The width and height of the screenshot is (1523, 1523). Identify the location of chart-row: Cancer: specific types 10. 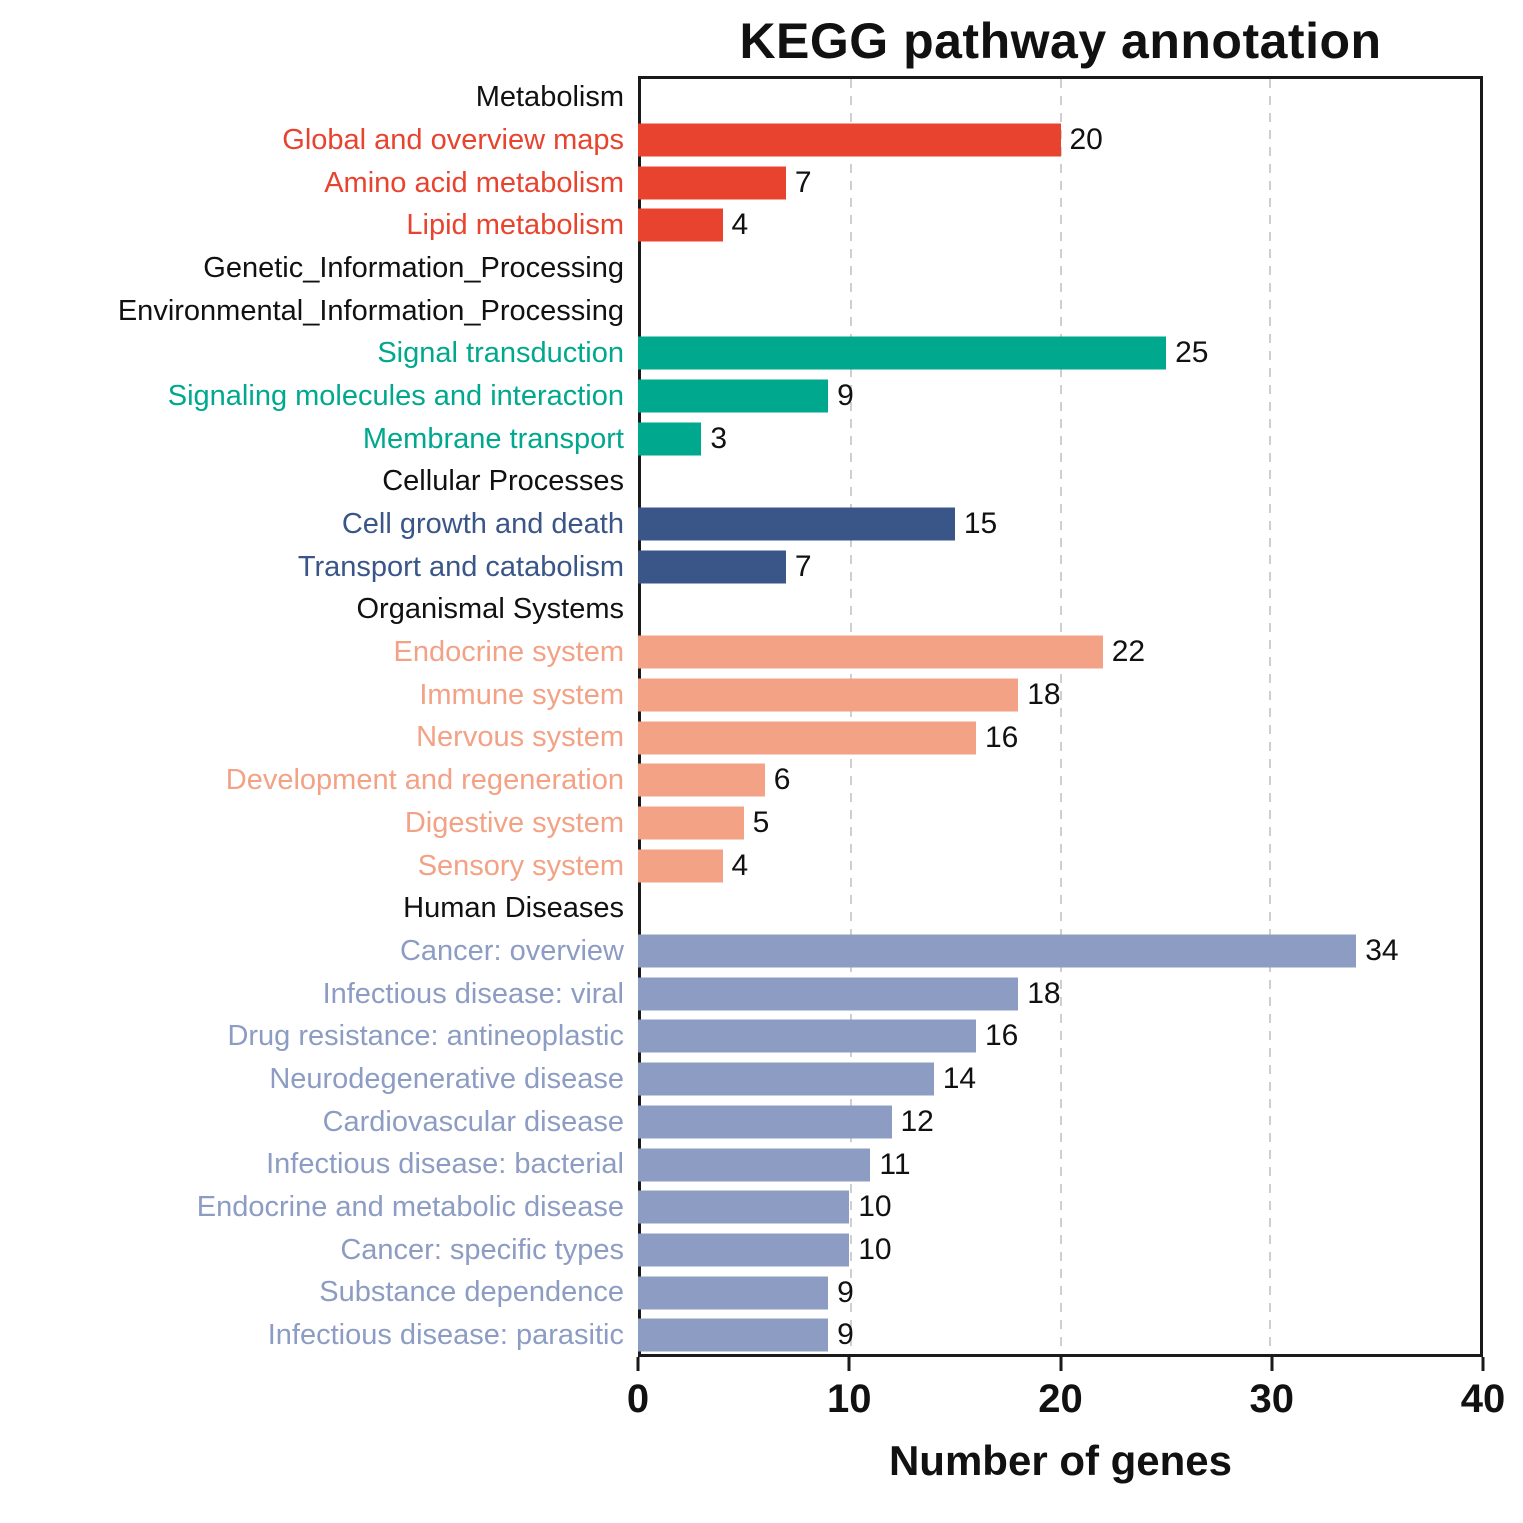
(747, 1250).